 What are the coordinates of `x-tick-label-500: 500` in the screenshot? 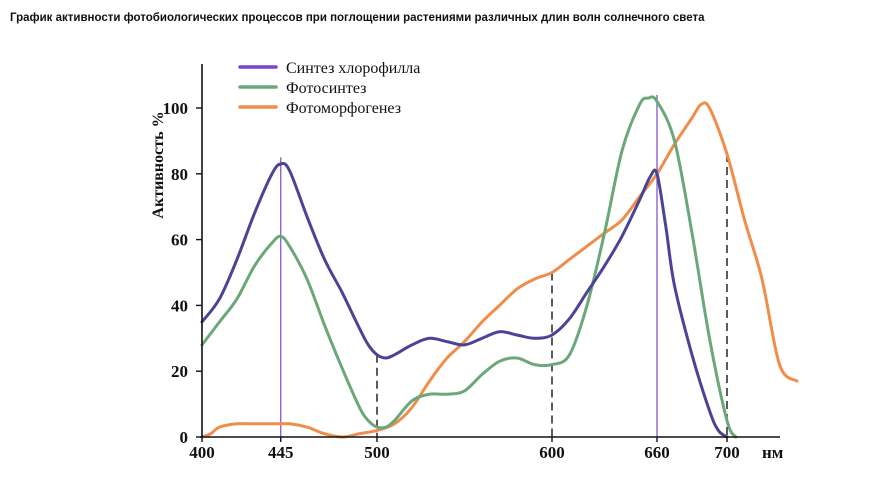 It's located at (377, 452).